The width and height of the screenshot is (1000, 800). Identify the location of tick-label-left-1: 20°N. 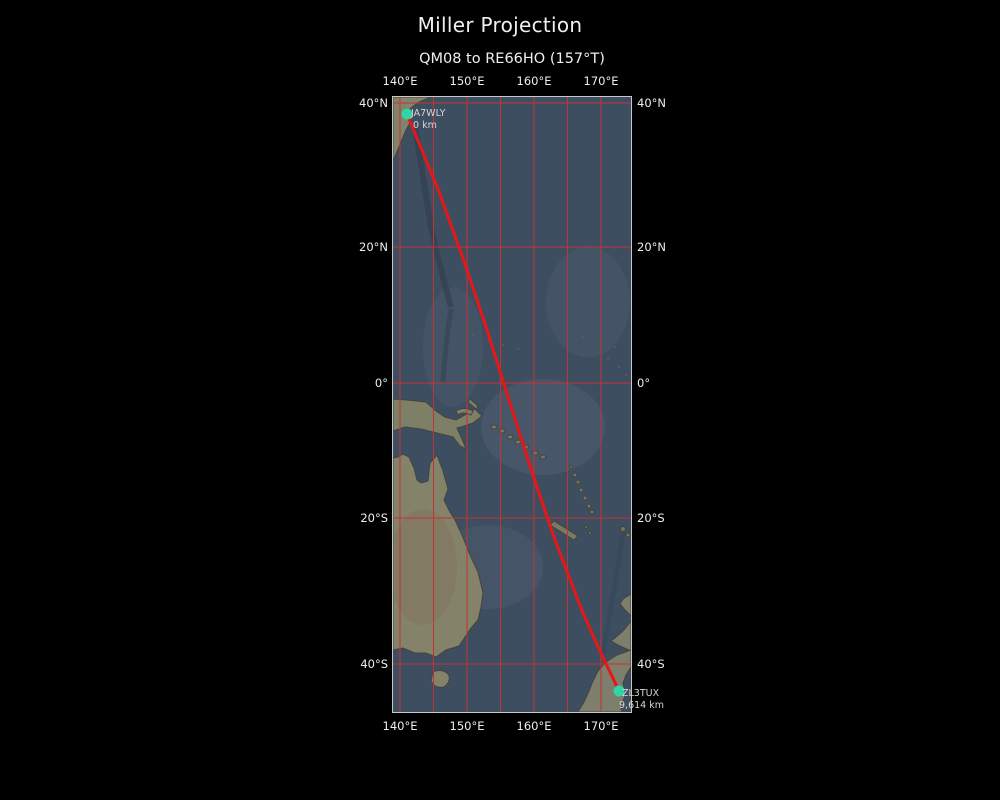
(373, 247).